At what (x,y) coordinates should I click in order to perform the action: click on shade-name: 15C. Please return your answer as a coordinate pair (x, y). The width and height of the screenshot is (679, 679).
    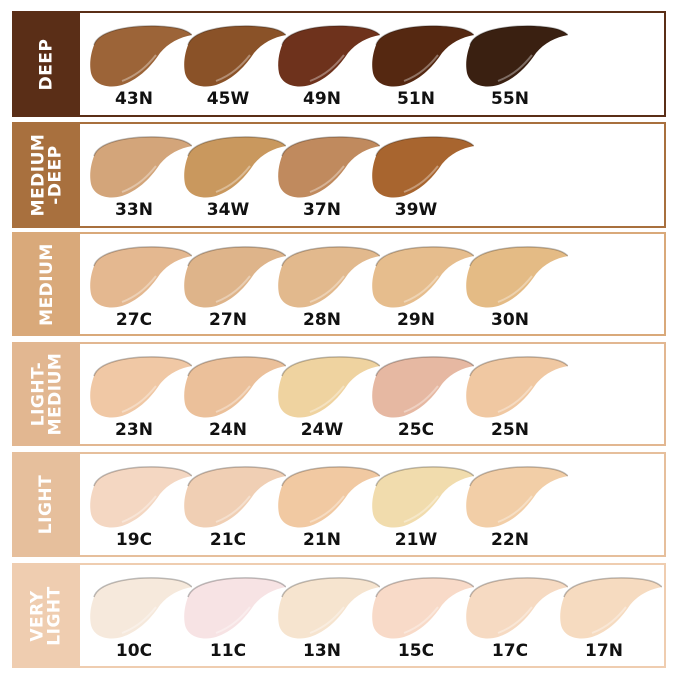
    Looking at the image, I should click on (416, 651).